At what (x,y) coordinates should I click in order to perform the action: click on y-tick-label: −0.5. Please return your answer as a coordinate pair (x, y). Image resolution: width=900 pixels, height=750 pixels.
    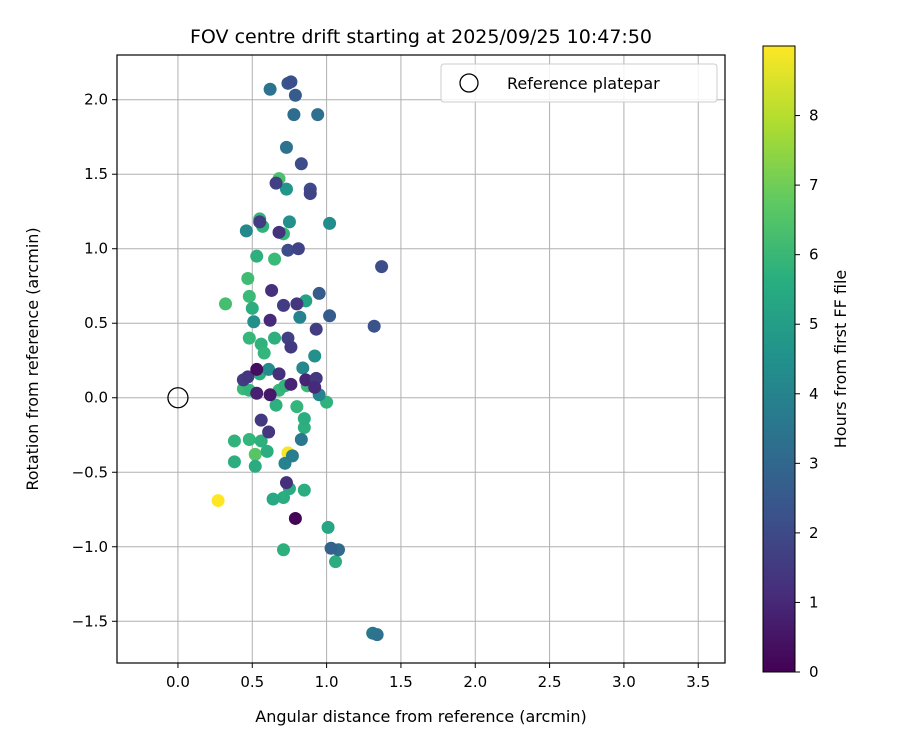
    Looking at the image, I should click on (90, 472).